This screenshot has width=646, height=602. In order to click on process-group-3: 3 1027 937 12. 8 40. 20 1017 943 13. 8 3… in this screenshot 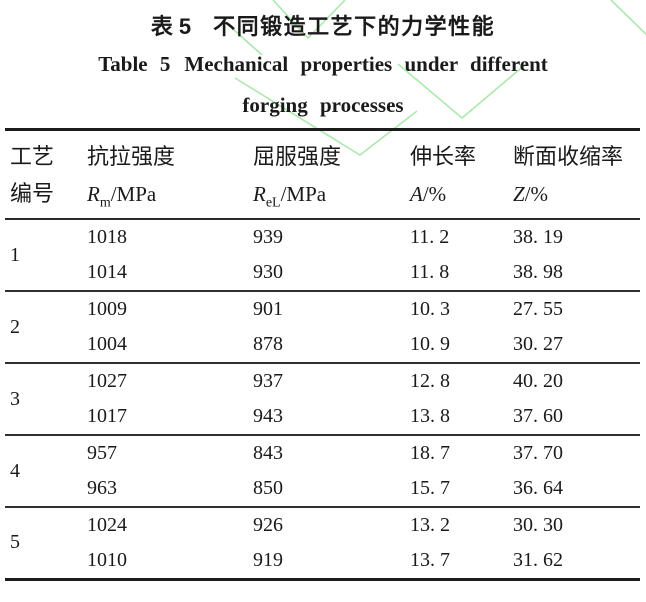, I will do `click(322, 399)`.